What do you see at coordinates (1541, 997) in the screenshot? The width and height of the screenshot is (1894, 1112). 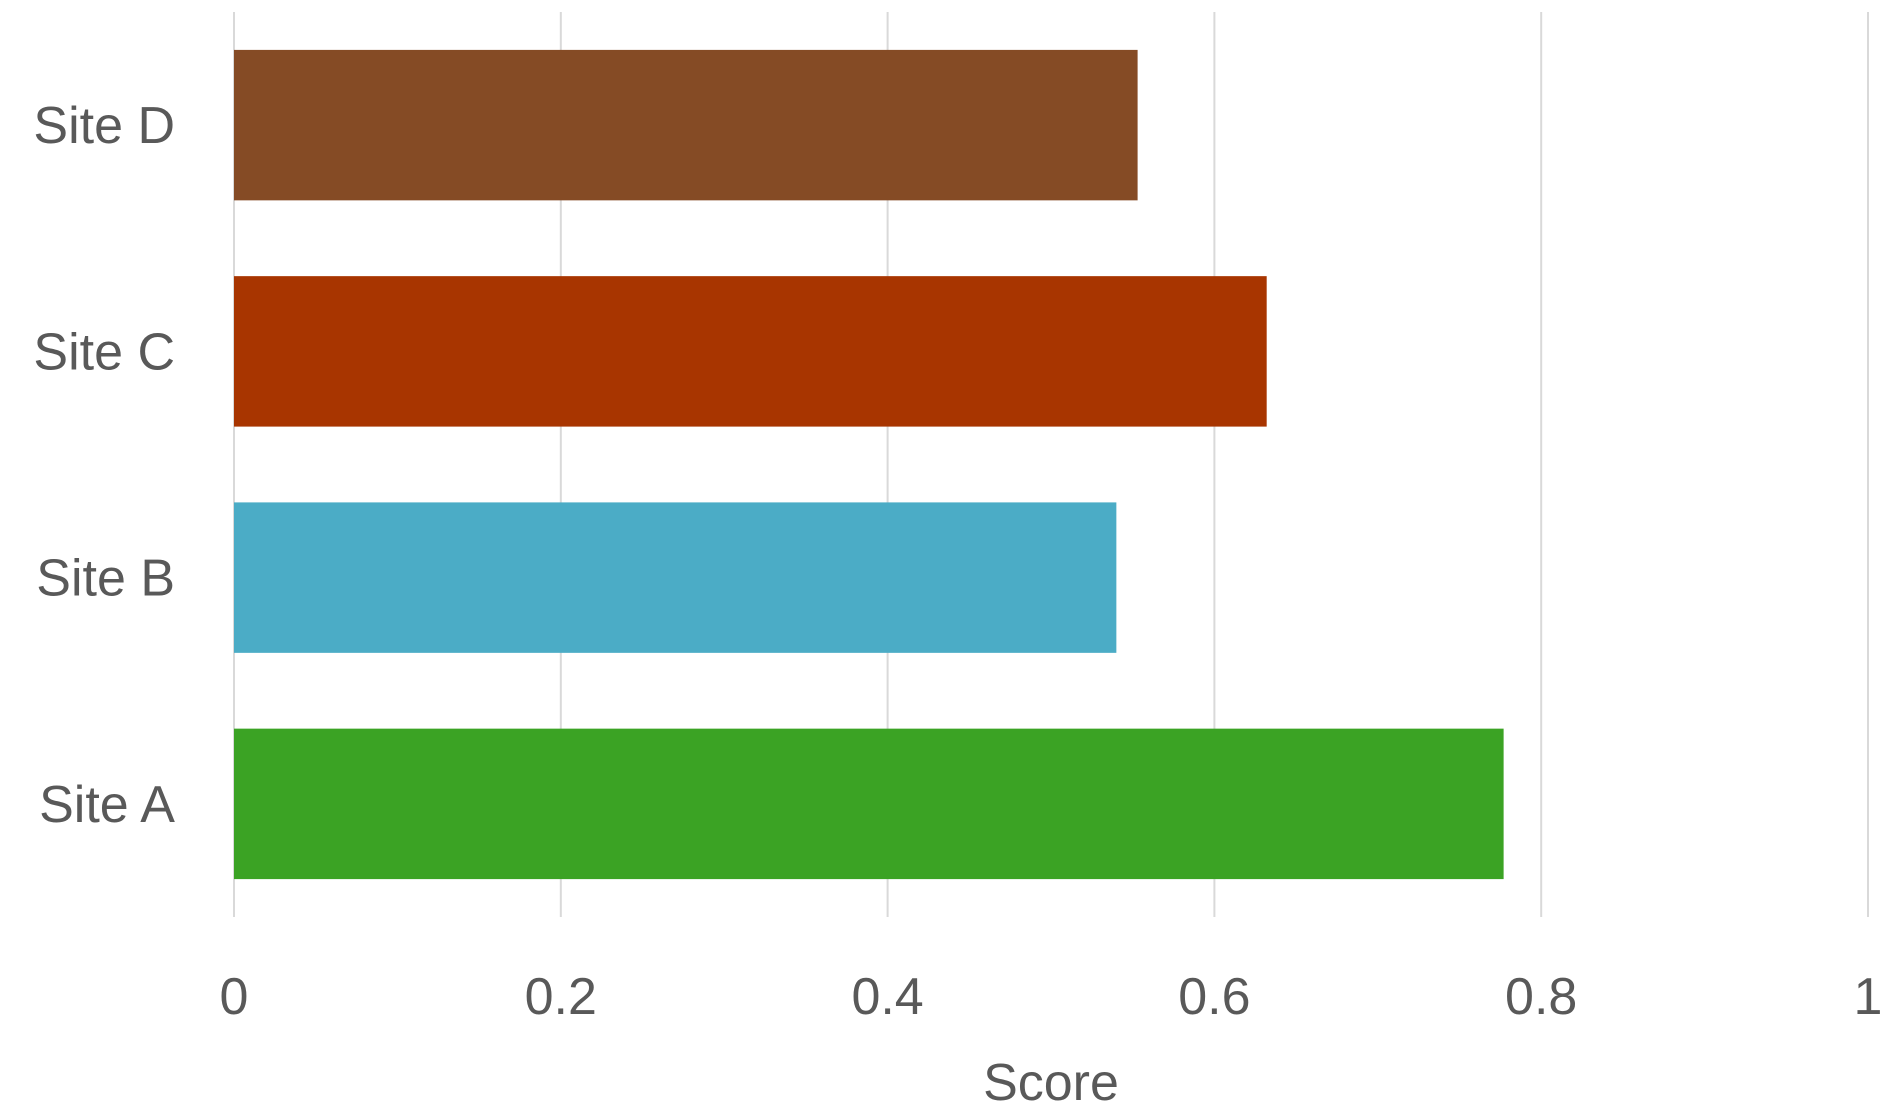 I see `x-tick-label: 0.8` at bounding box center [1541, 997].